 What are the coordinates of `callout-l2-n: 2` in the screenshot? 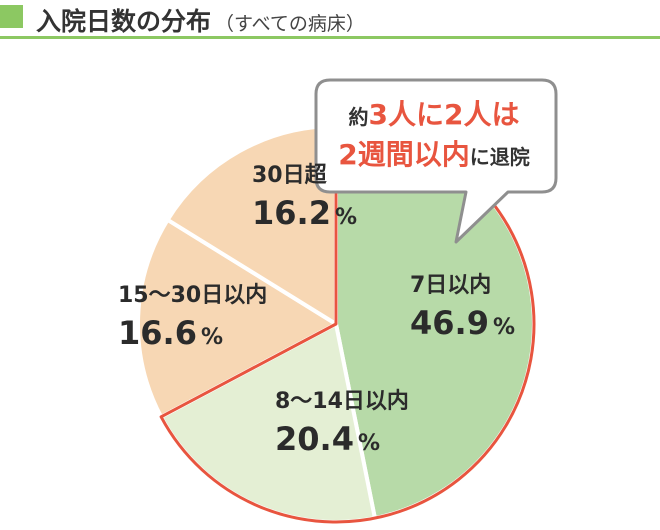 It's located at (348, 154).